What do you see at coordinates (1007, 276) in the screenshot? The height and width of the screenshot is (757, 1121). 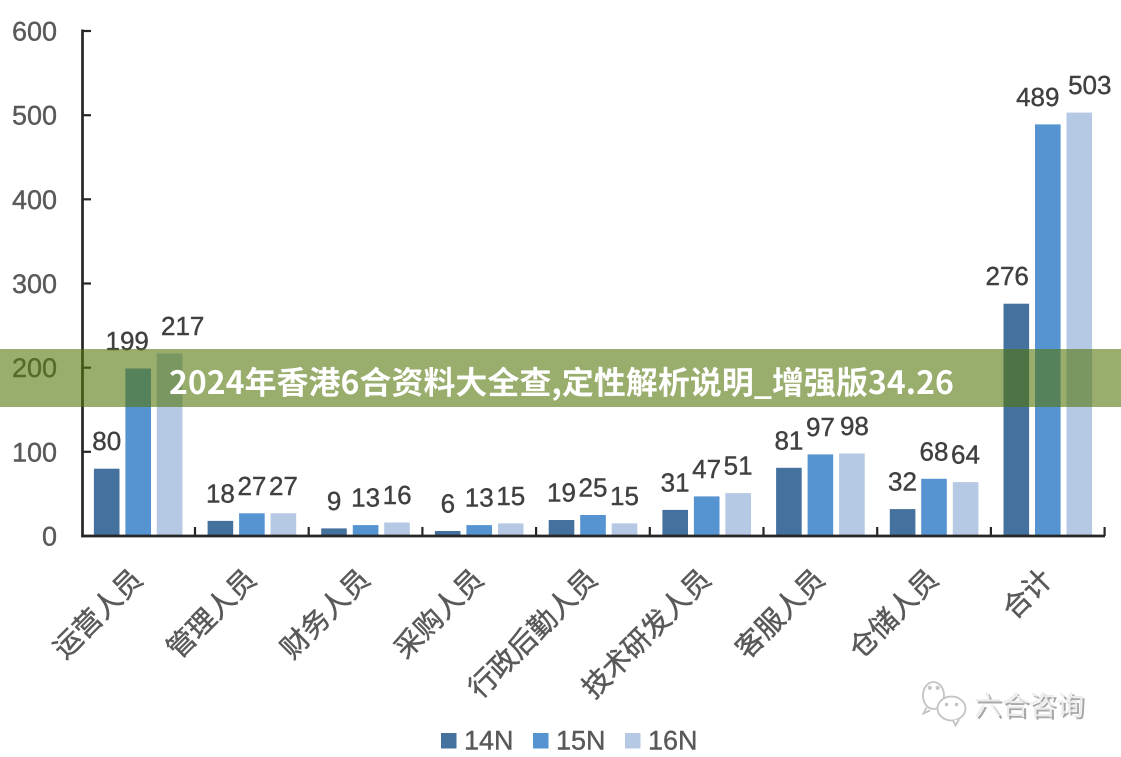 I see `svg-text: 276` at bounding box center [1007, 276].